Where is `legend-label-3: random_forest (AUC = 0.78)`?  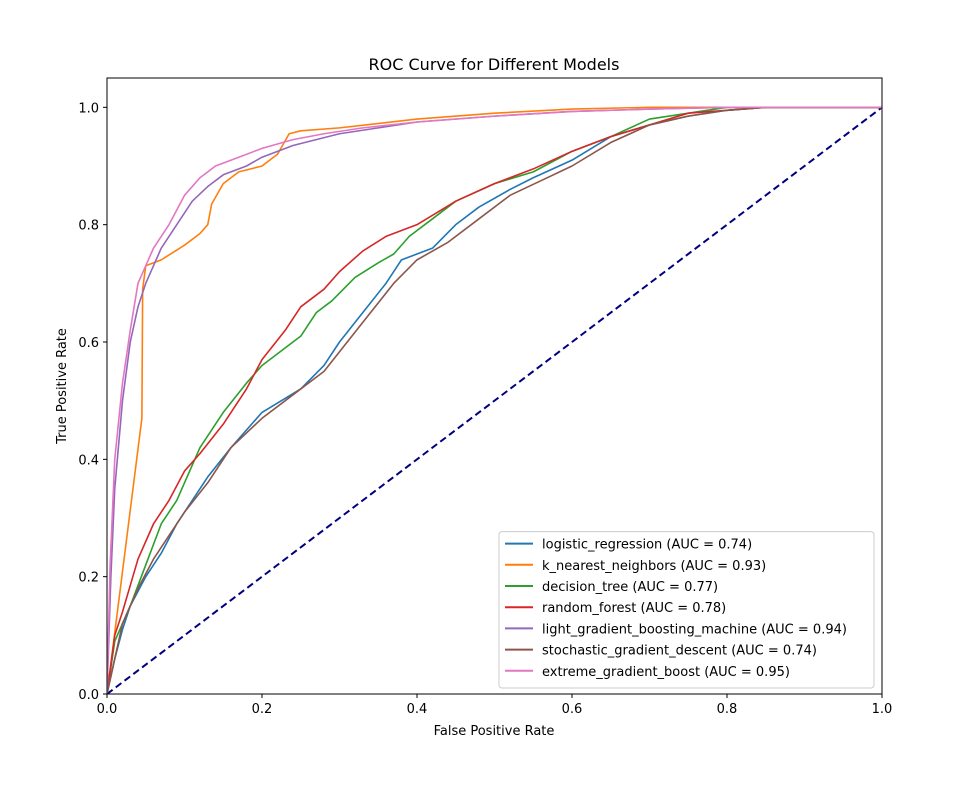
legend-label-3: random_forest (AUC = 0.78) is located at coordinates (634, 608).